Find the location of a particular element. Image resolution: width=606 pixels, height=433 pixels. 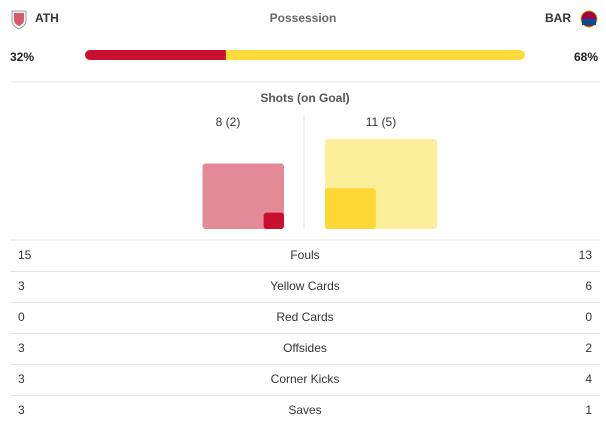

away-shots: 11 (5) is located at coordinates (381, 122).